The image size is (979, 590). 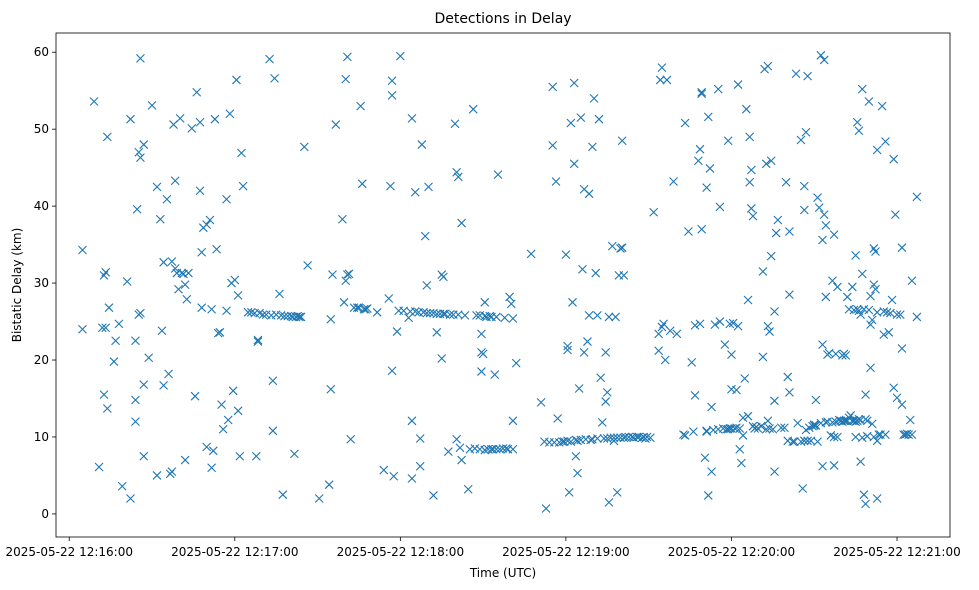 I want to click on y-axis-ticks: 0 10 20 30 40 50 60, so click(x=45, y=283).